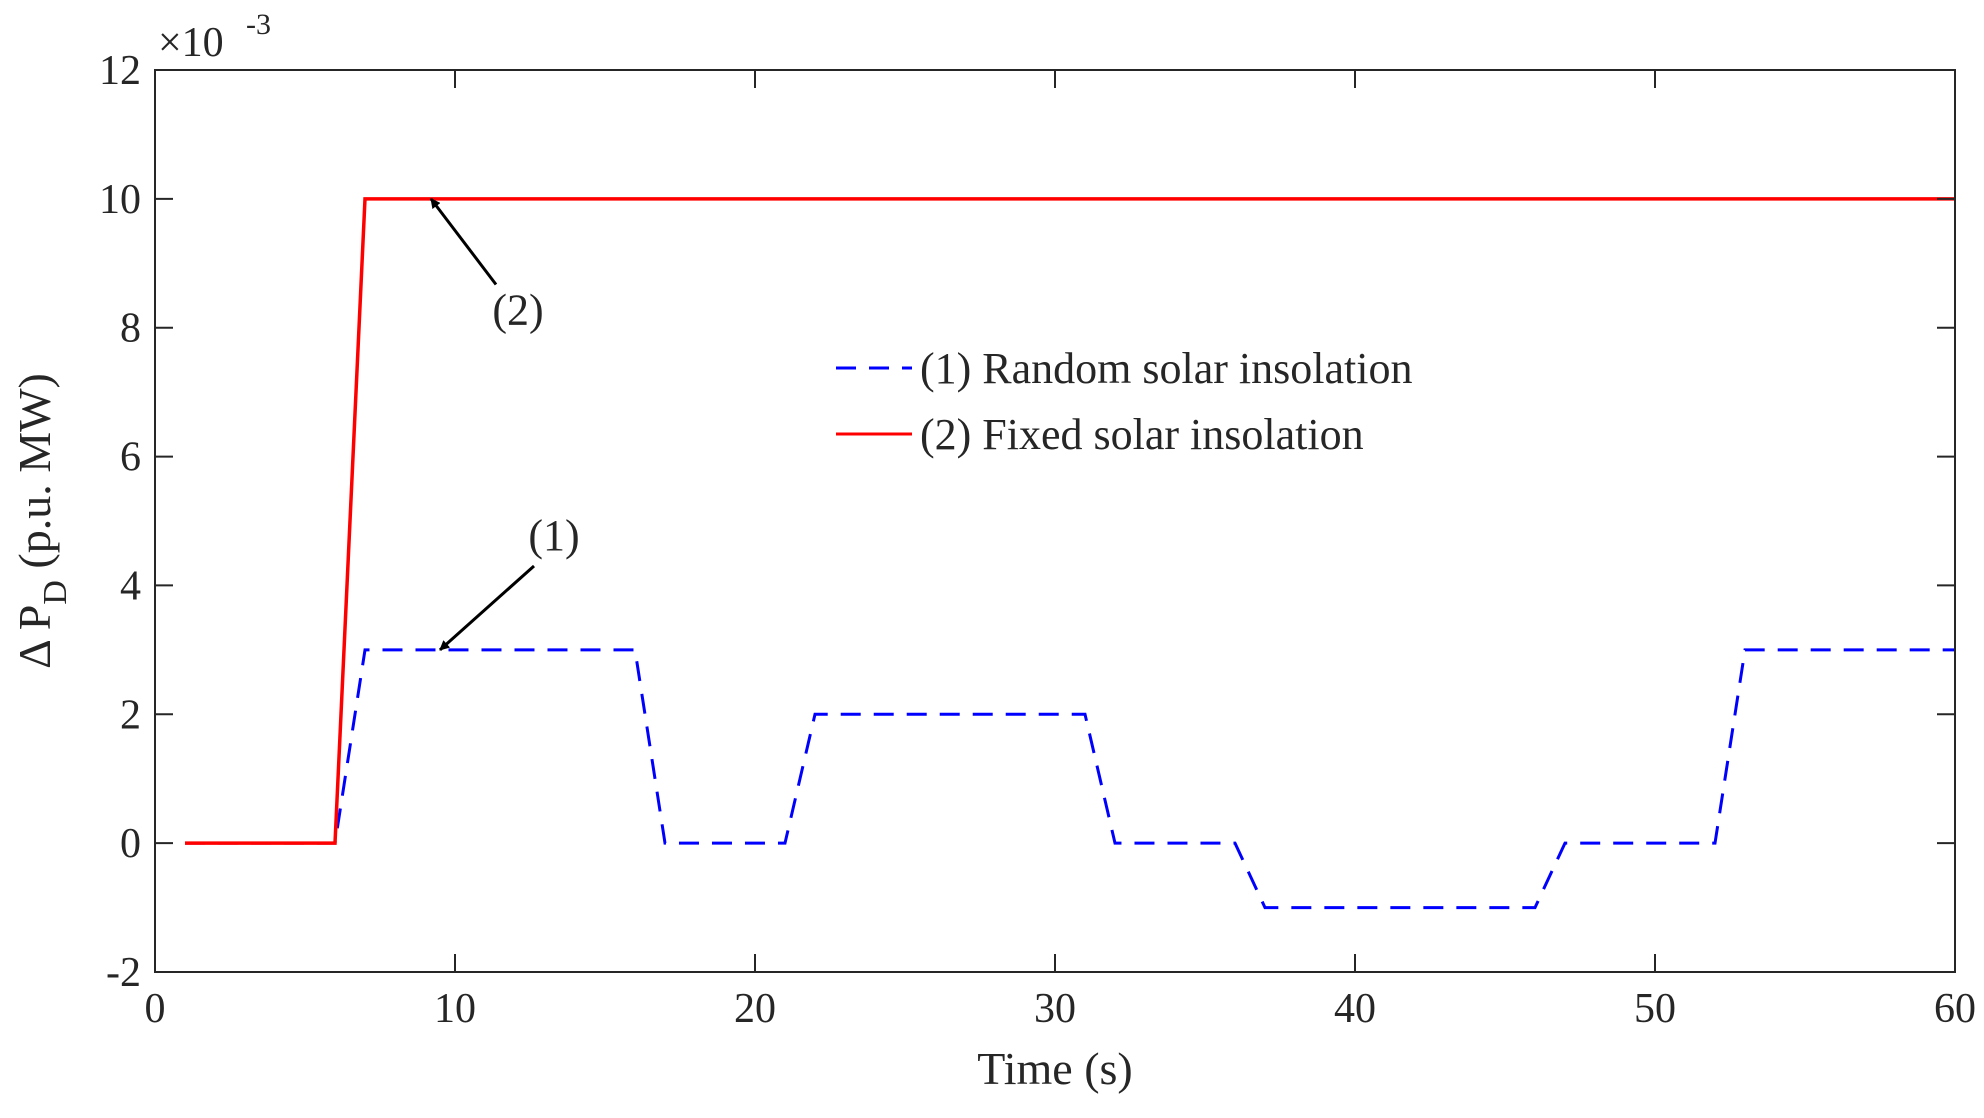 The image size is (1984, 1118). I want to click on y-tick-label: 8, so click(130, 329).